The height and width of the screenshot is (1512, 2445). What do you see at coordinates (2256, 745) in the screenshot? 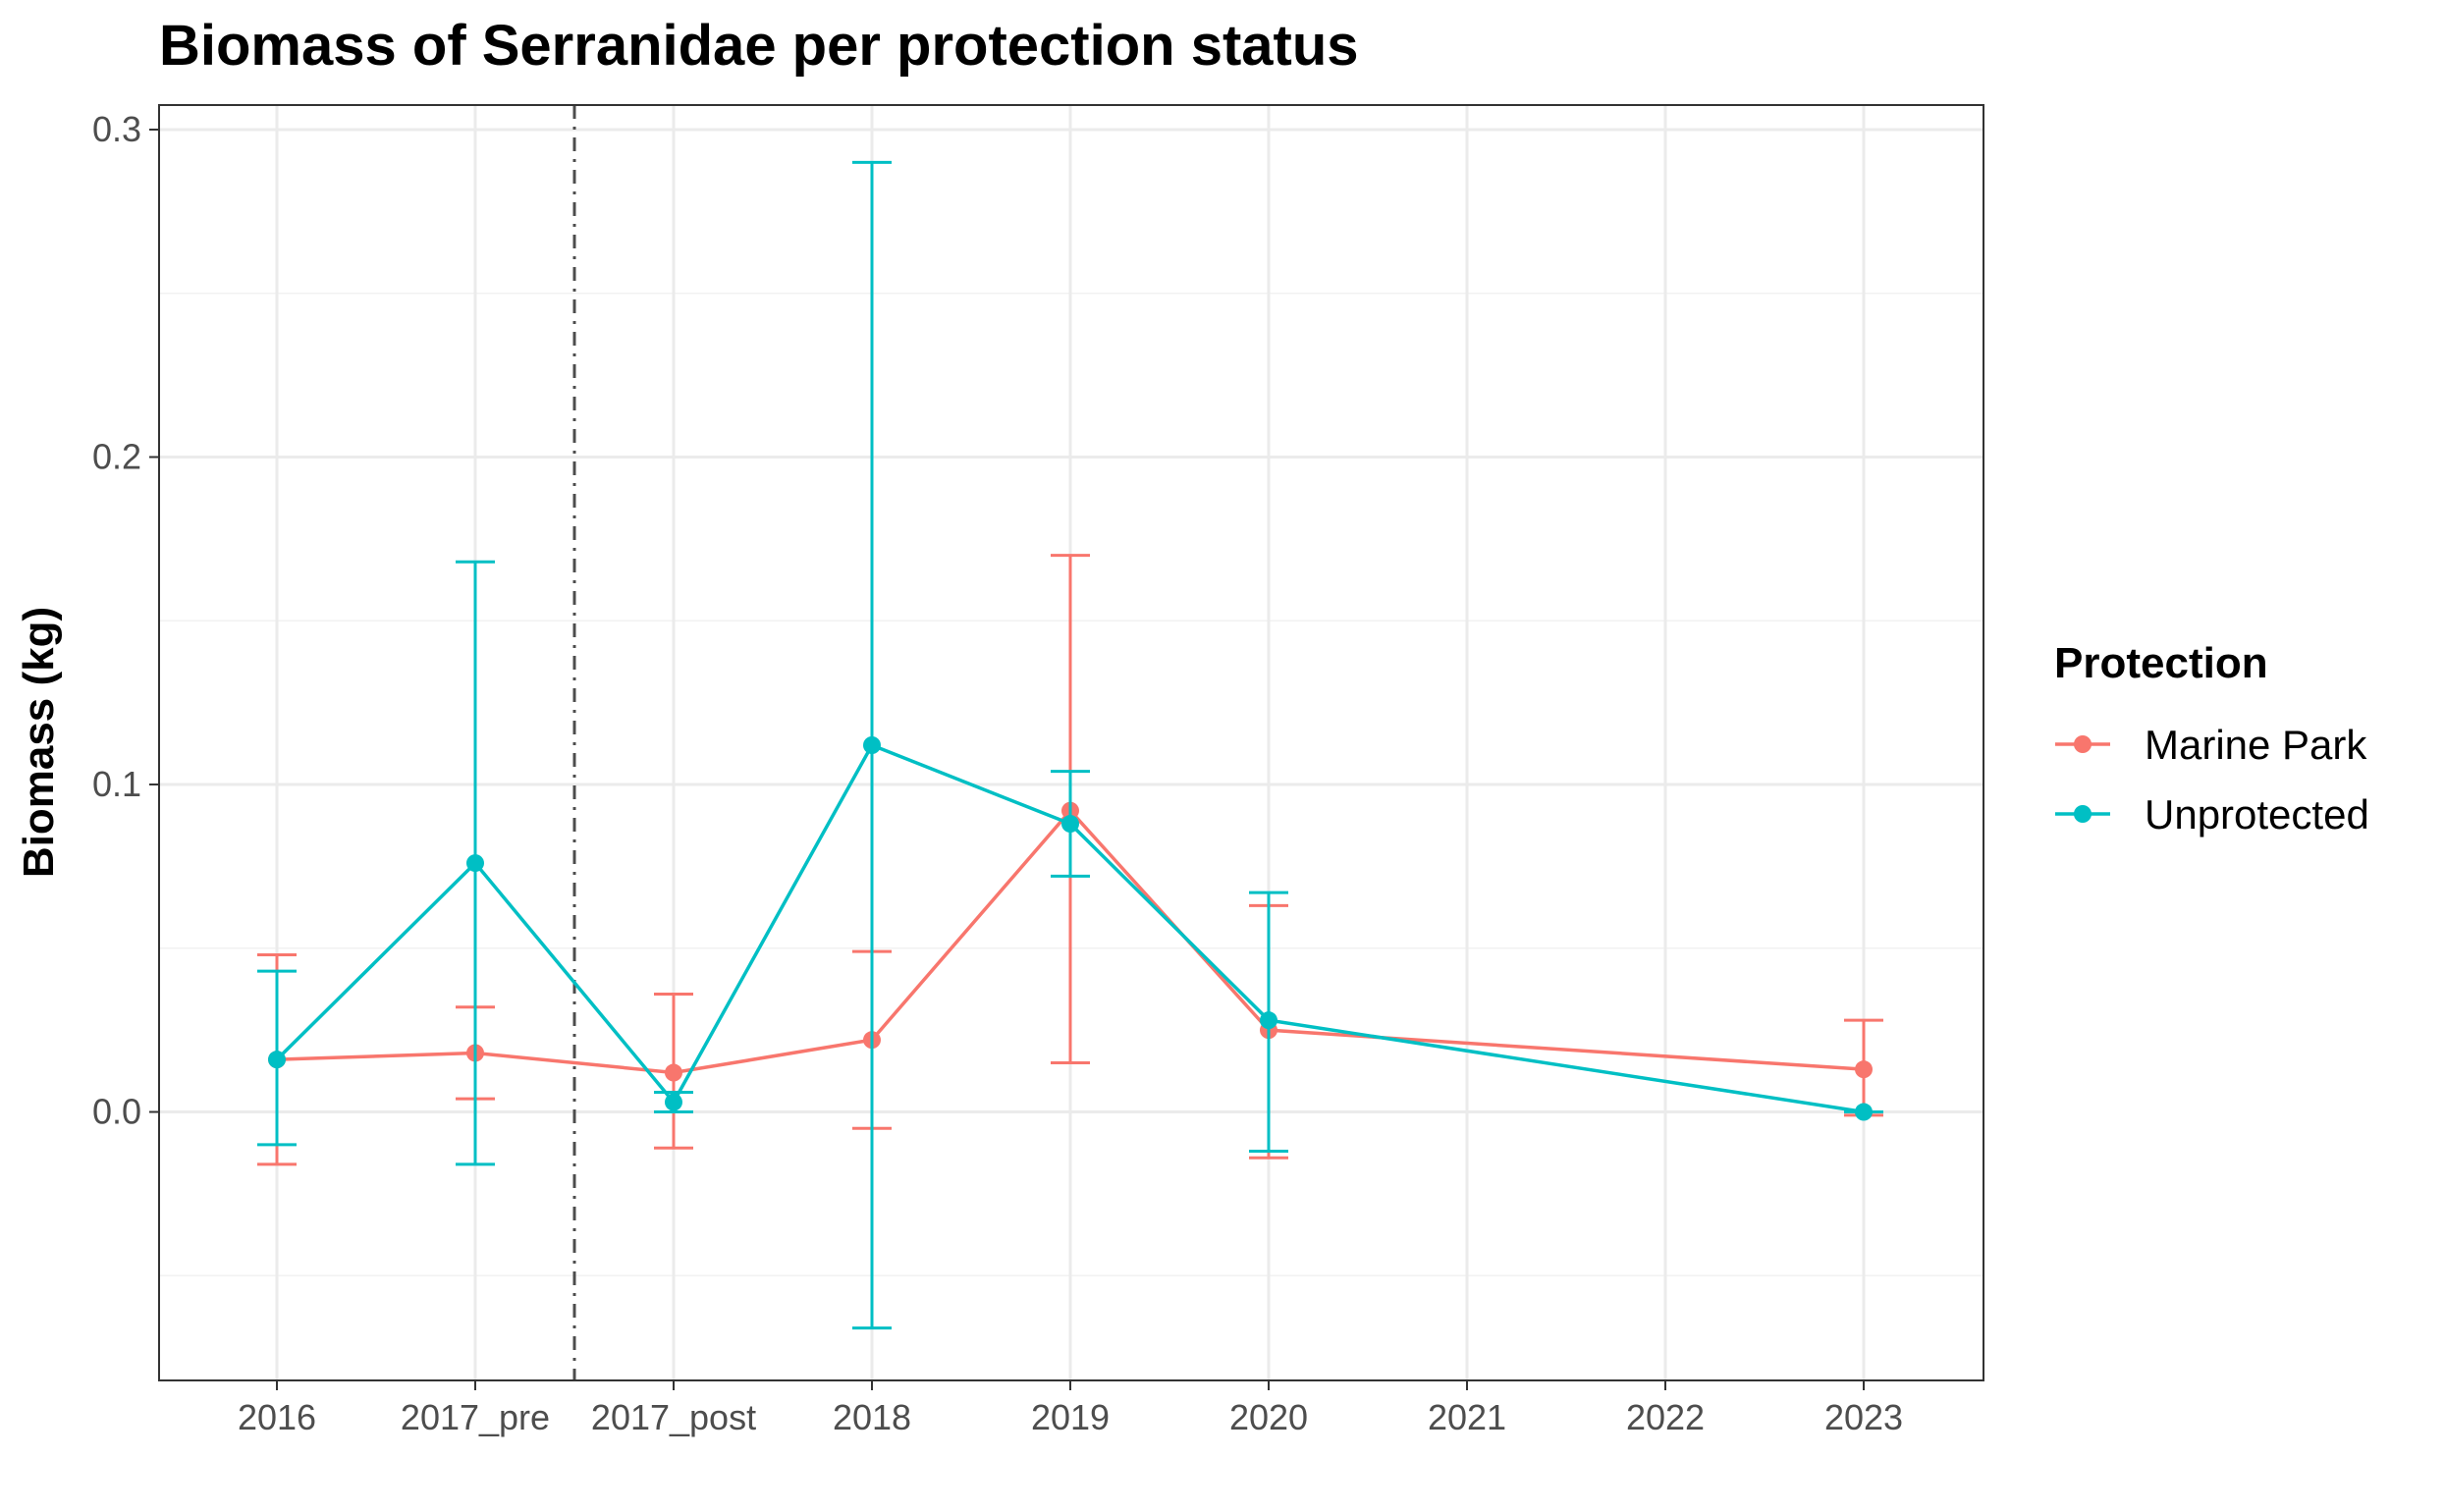
I see `legend-label: Marine Park` at bounding box center [2256, 745].